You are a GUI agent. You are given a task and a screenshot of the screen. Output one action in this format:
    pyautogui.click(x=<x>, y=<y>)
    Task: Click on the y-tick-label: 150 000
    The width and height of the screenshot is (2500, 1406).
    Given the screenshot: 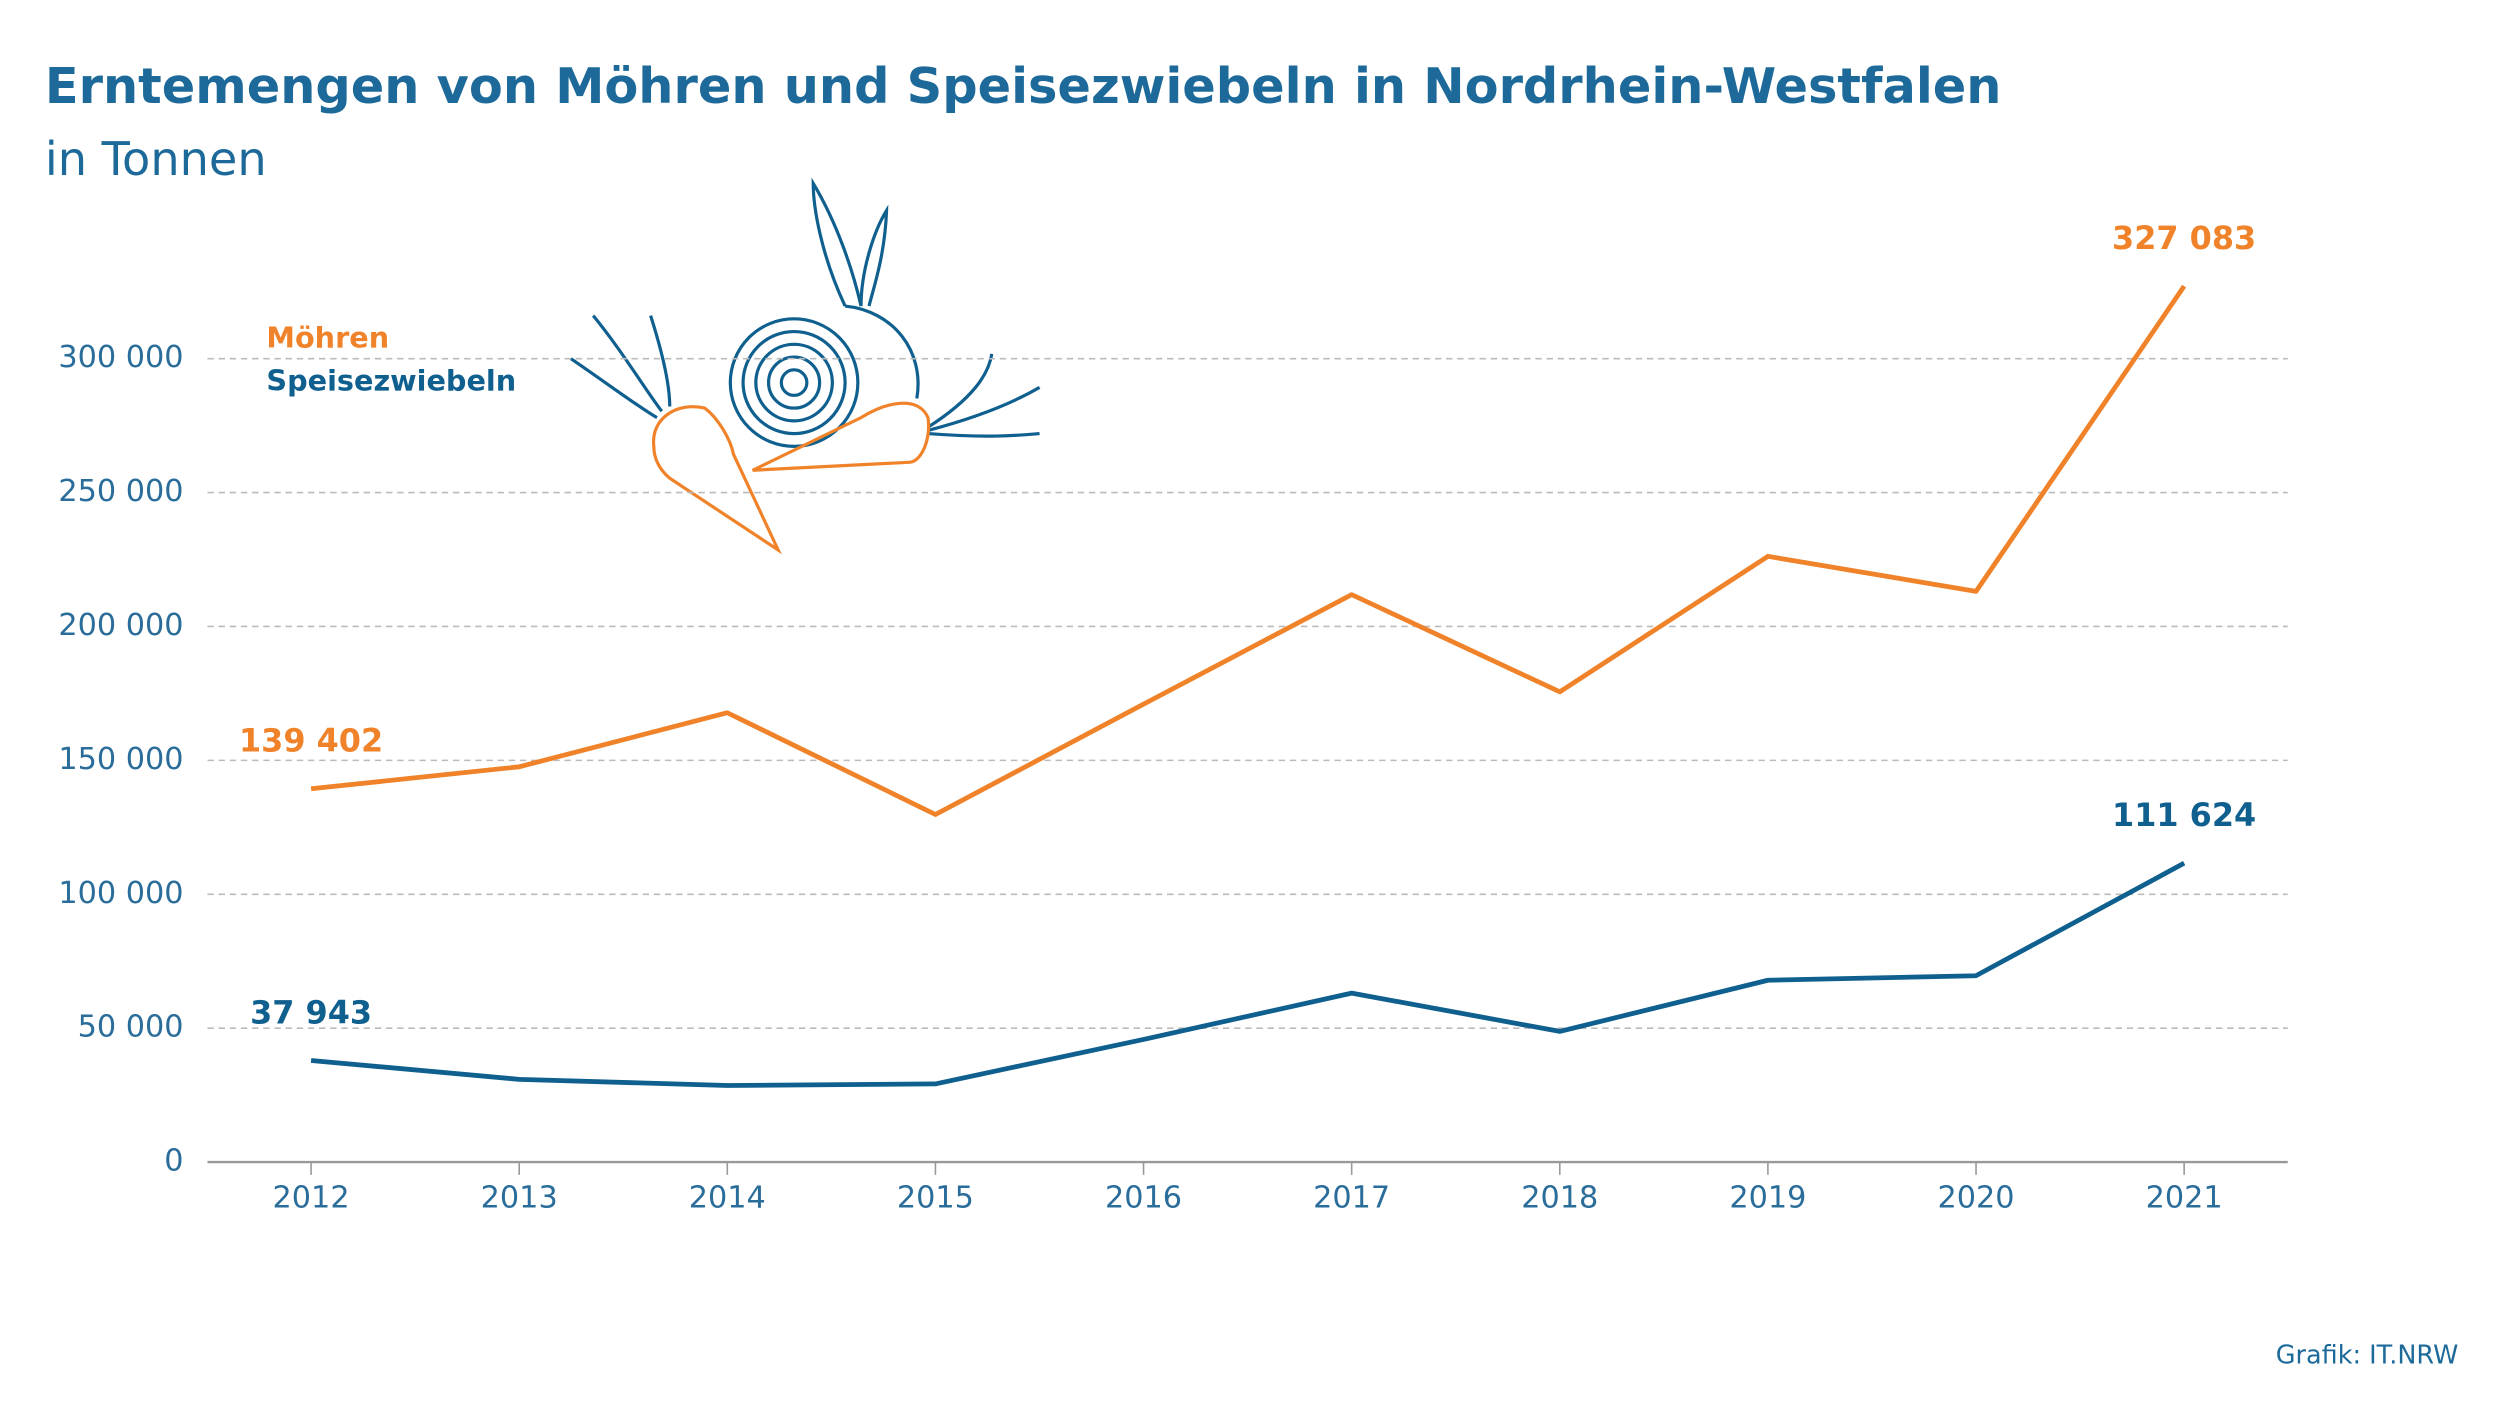 What is the action you would take?
    pyautogui.click(x=120, y=759)
    